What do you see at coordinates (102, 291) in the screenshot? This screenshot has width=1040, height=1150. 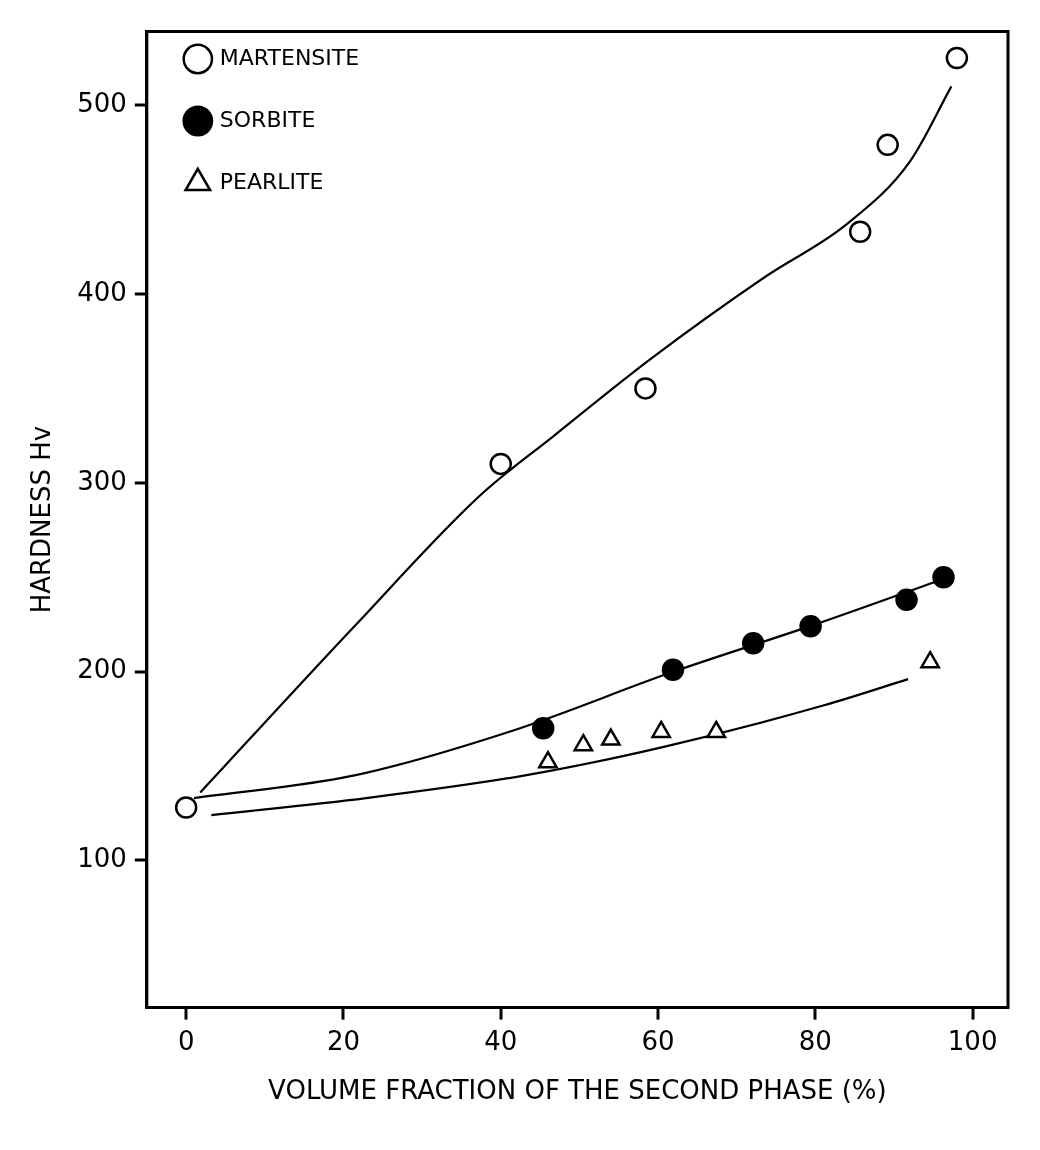 I see `y-tick-label: 400` at bounding box center [102, 291].